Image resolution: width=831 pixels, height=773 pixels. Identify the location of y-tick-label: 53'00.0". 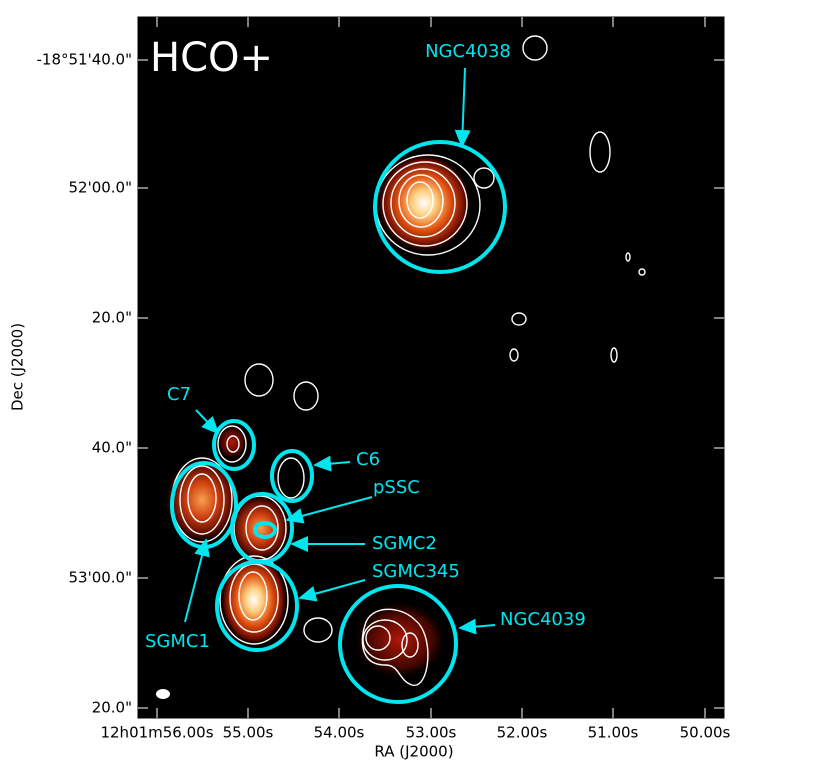
(100, 578).